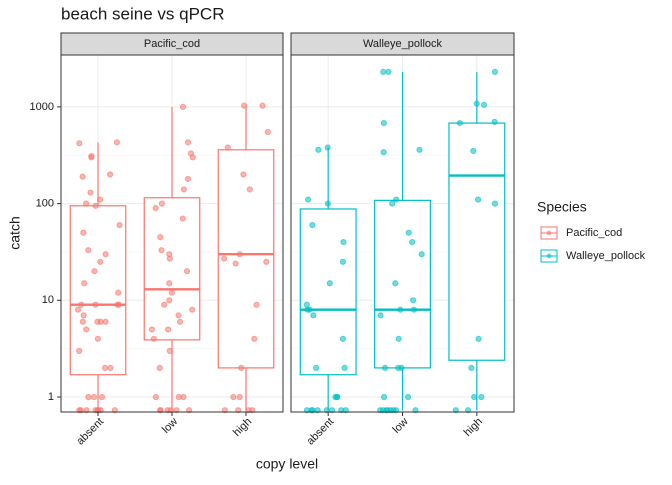  What do you see at coordinates (606, 256) in the screenshot?
I see `legend-label: Walleye_pollock` at bounding box center [606, 256].